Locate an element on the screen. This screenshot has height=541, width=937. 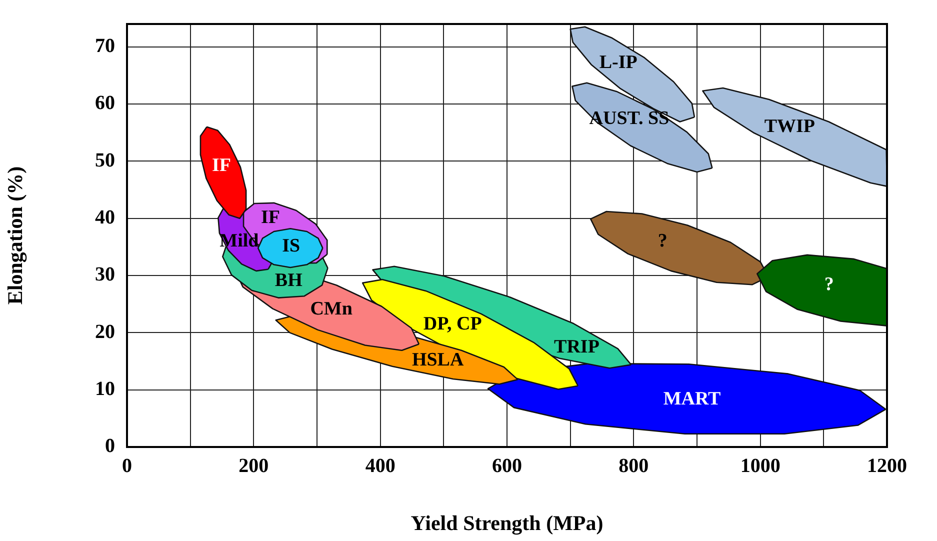
series-label: L-IP is located at coordinates (618, 62).